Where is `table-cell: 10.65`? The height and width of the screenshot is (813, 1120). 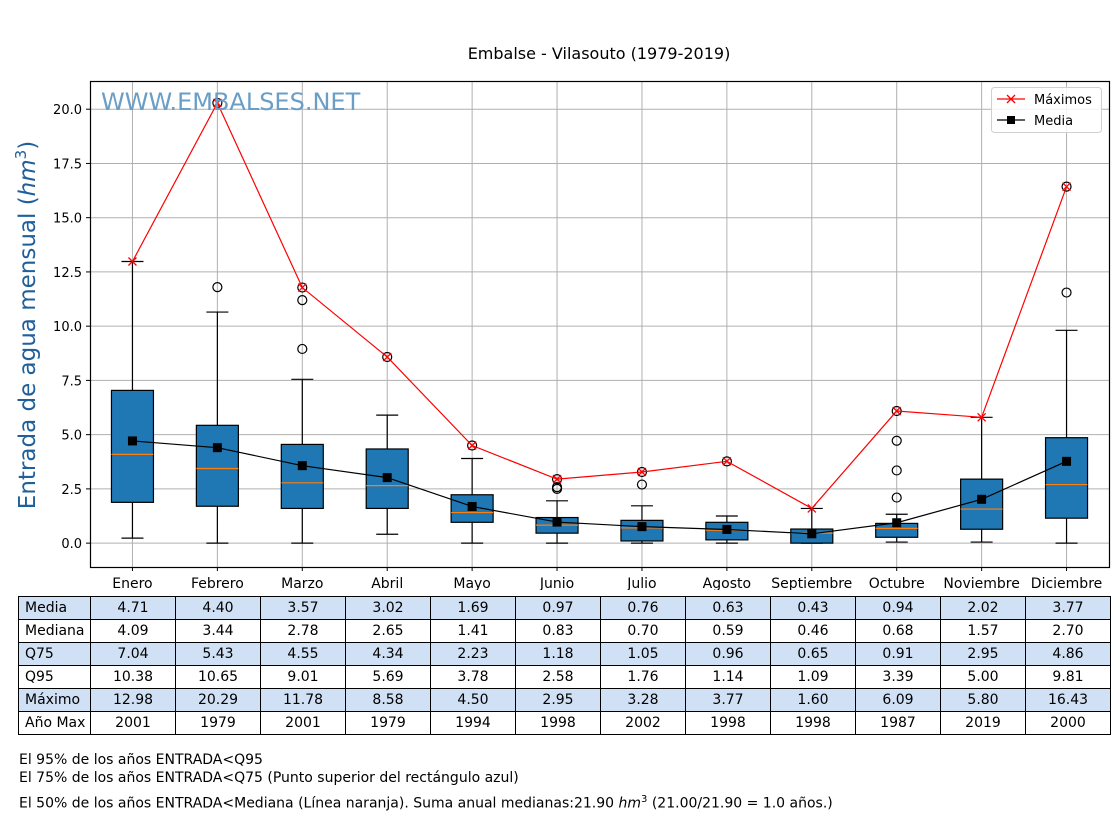
table-cell: 10.65 is located at coordinates (218, 677).